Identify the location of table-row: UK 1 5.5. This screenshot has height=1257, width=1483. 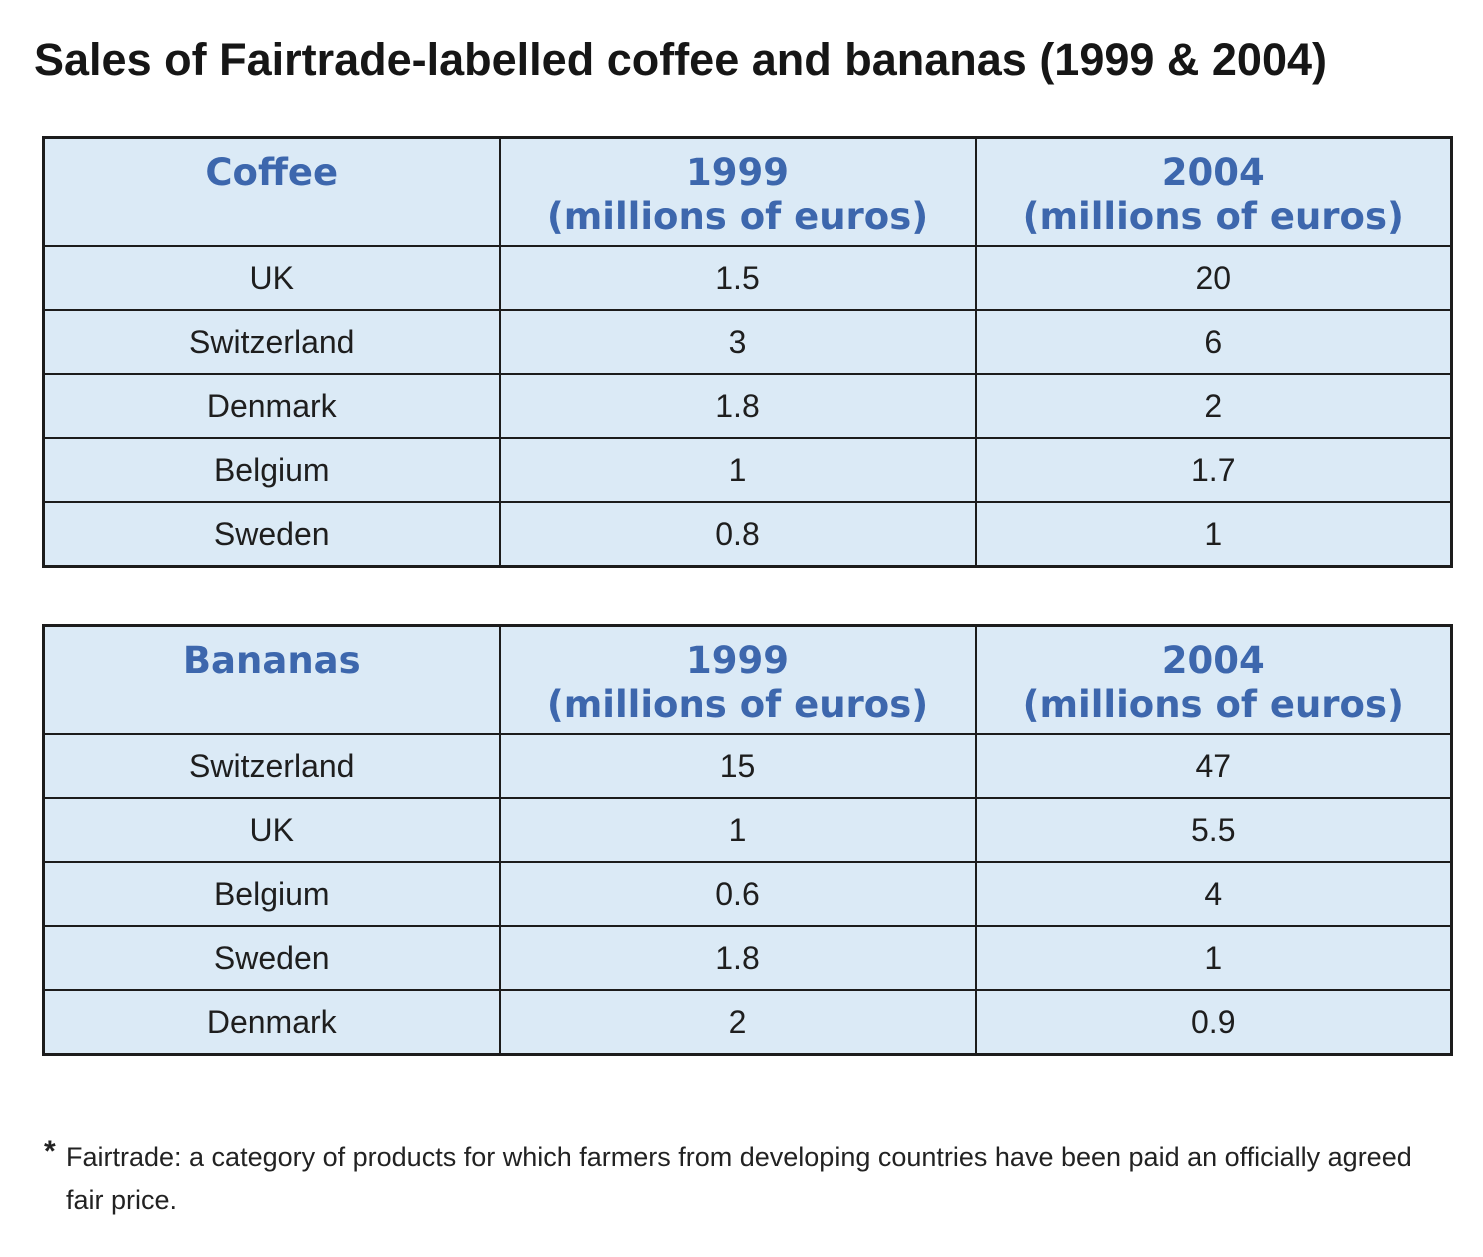
(747, 830).